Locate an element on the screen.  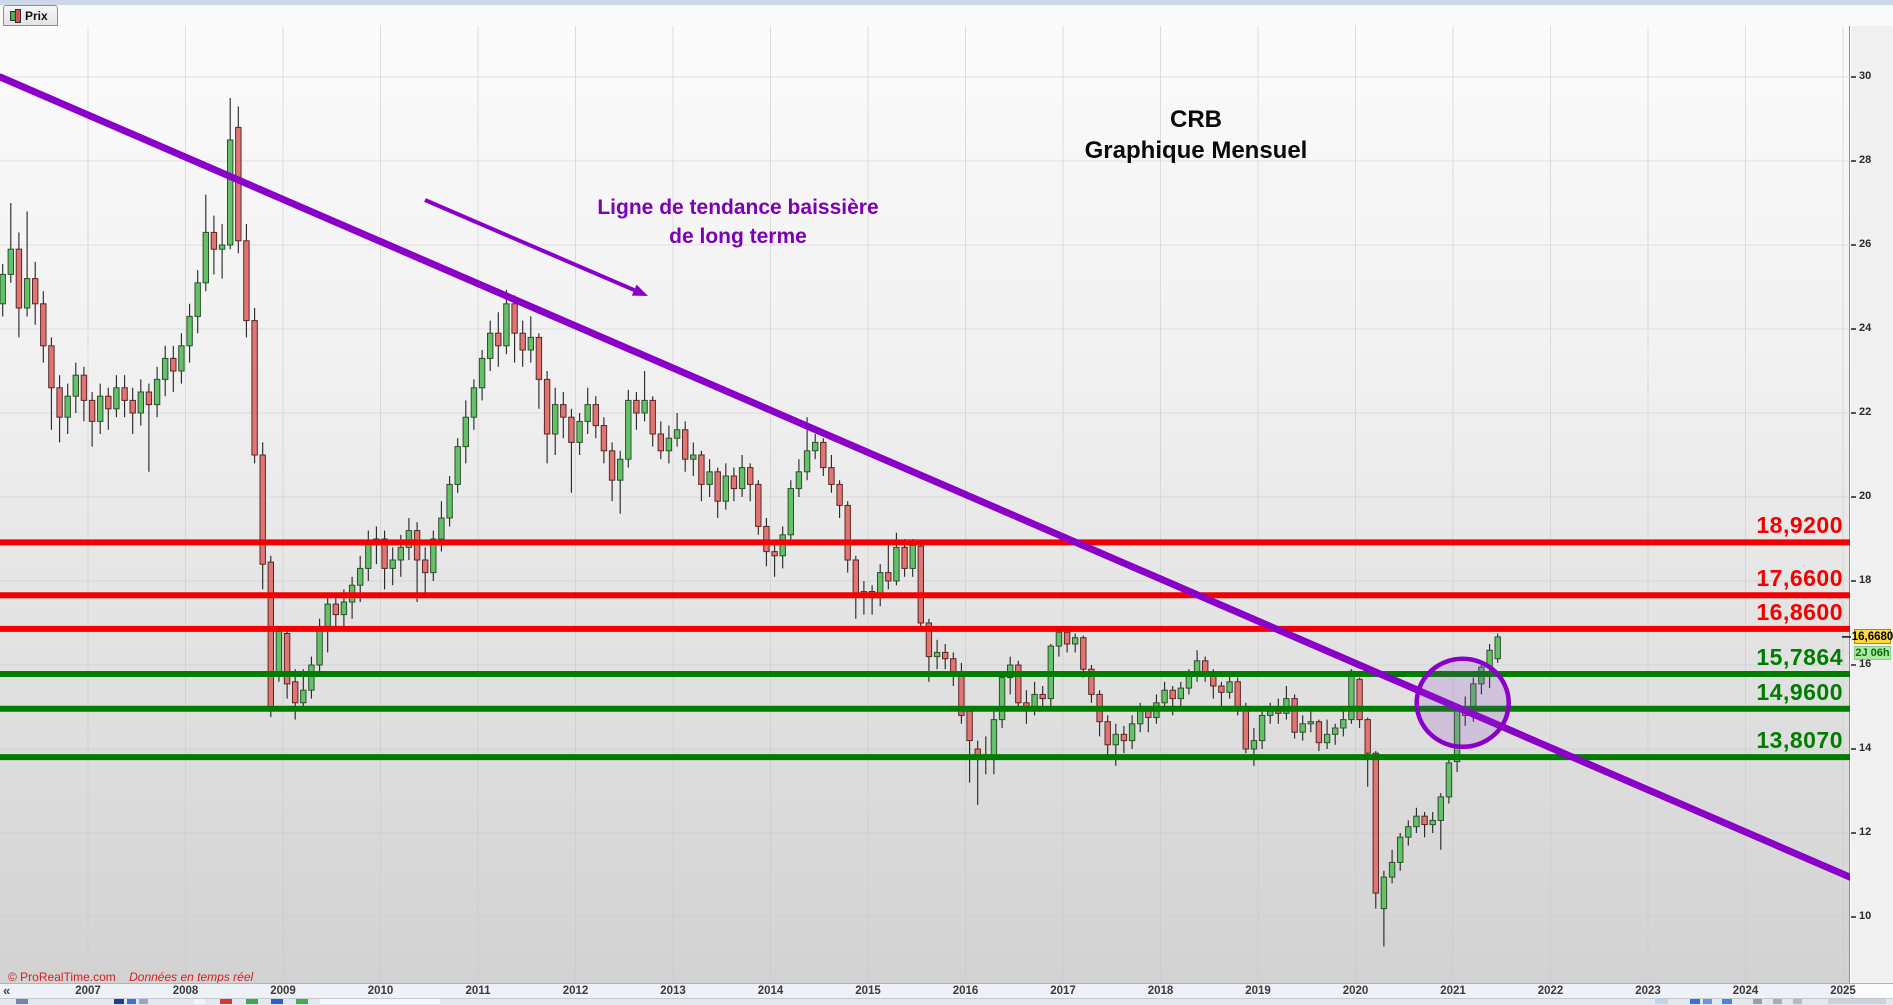
window-top-strip is located at coordinates (946, 2).